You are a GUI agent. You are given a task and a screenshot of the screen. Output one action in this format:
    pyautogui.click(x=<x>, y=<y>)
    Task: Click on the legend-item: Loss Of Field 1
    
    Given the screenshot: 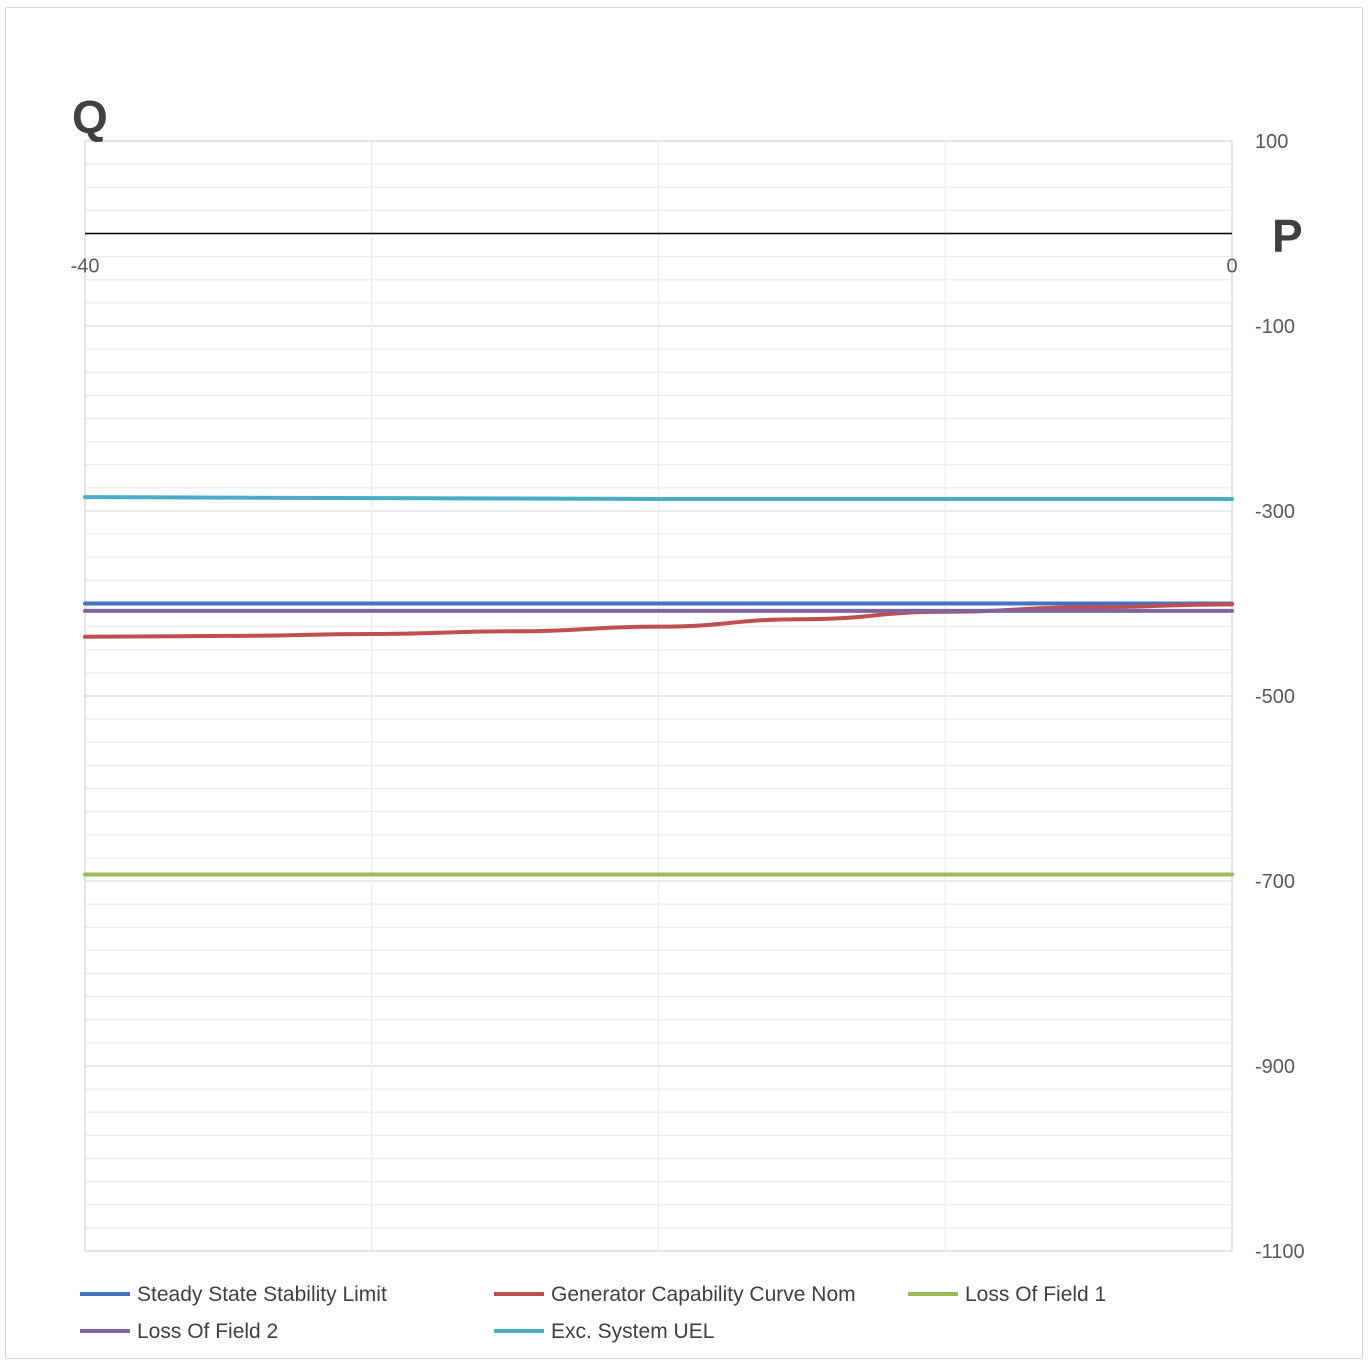 What is the action you would take?
    pyautogui.click(x=1007, y=1294)
    